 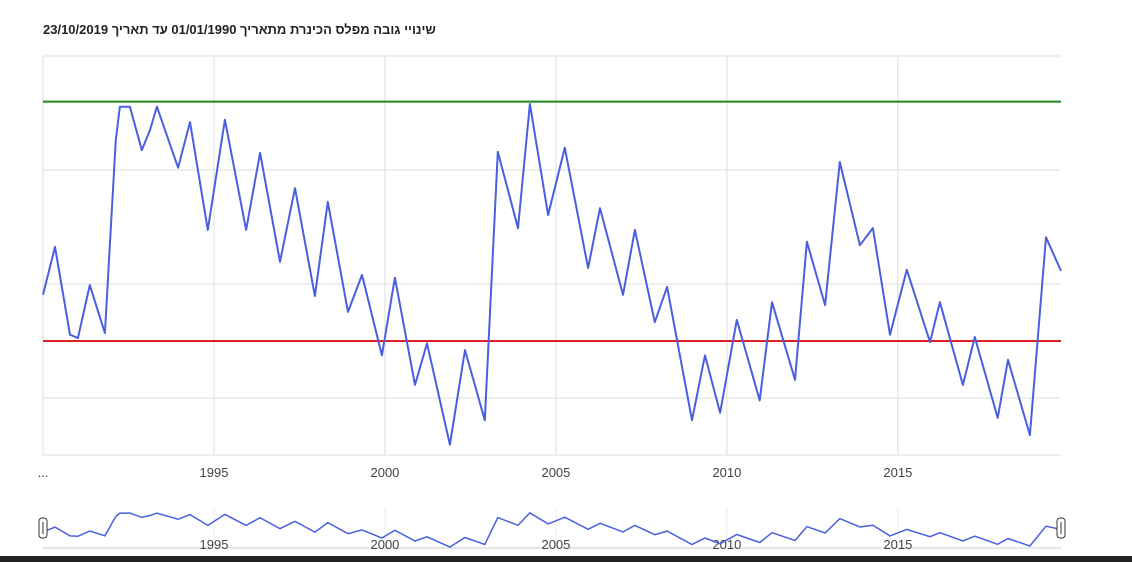 I want to click on x-tick-label: 1995, so click(x=214, y=472).